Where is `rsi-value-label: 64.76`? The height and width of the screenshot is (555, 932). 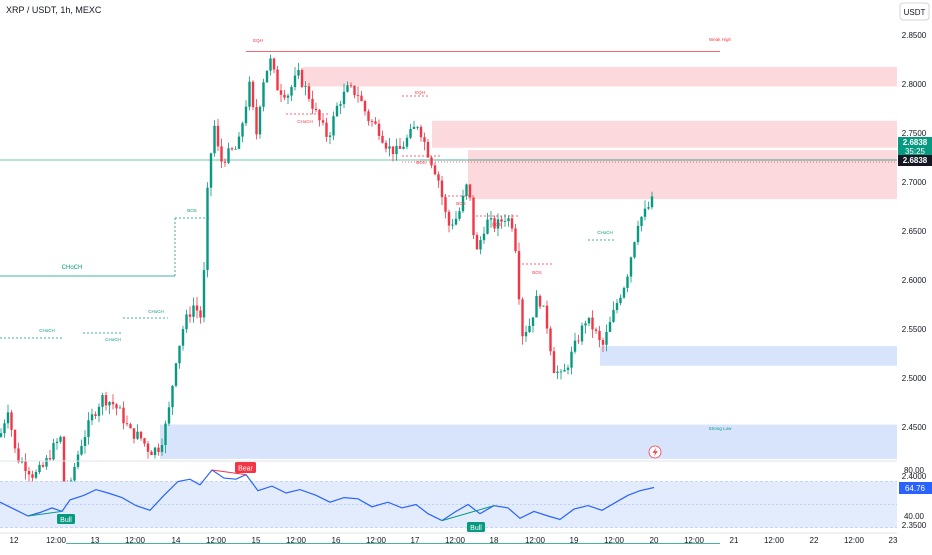
rsi-value-label: 64.76 is located at coordinates (915, 488).